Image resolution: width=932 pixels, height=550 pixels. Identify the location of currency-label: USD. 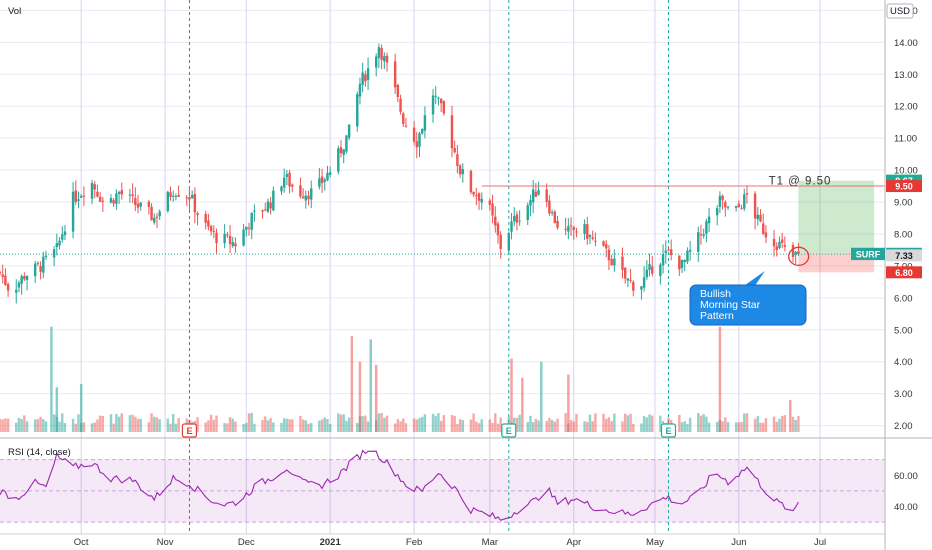
(900, 11).